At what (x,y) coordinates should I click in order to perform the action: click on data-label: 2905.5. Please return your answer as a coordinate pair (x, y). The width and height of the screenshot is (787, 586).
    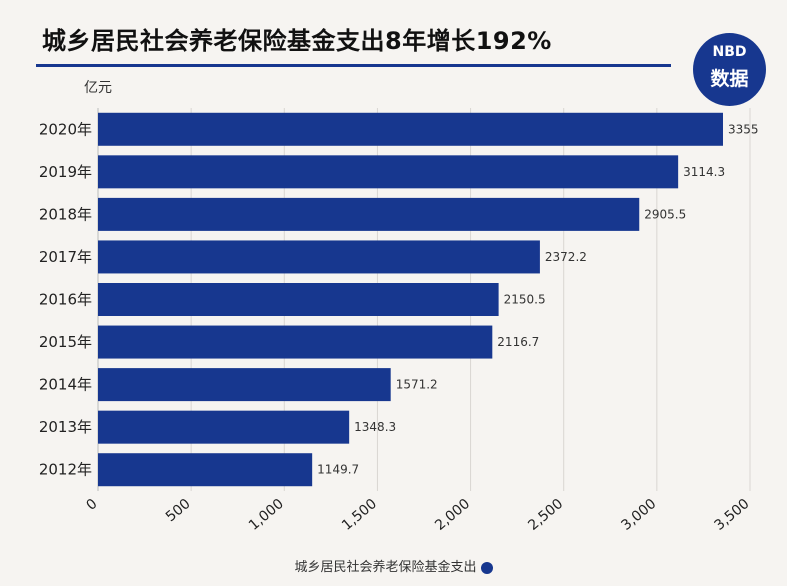
    Looking at the image, I should click on (665, 214).